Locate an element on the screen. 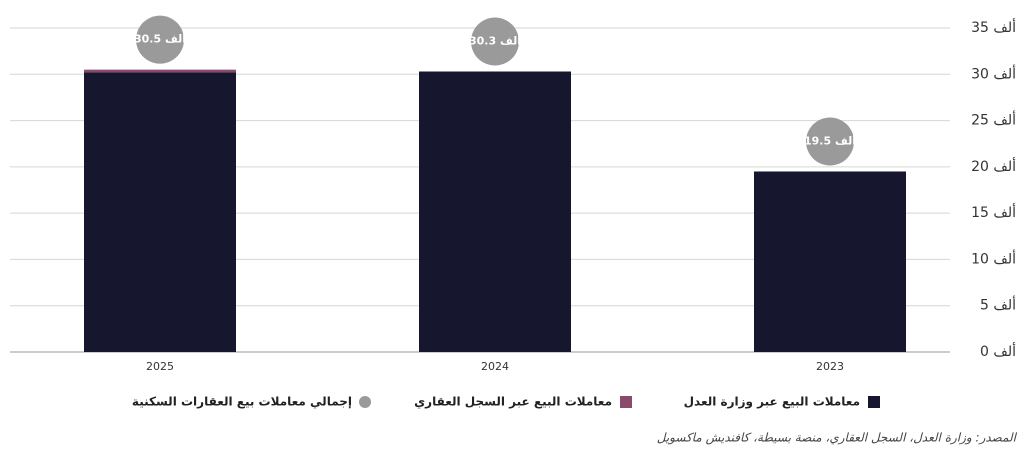 This screenshot has height=452, width=1024. legend-label: معاملات البيع عبر وزارة العدل is located at coordinates (772, 402).